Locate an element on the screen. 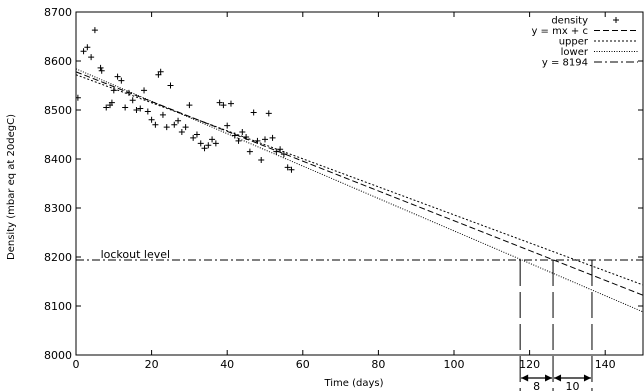 The image size is (644, 391). y-tick-label: 8600 is located at coordinates (58, 61).